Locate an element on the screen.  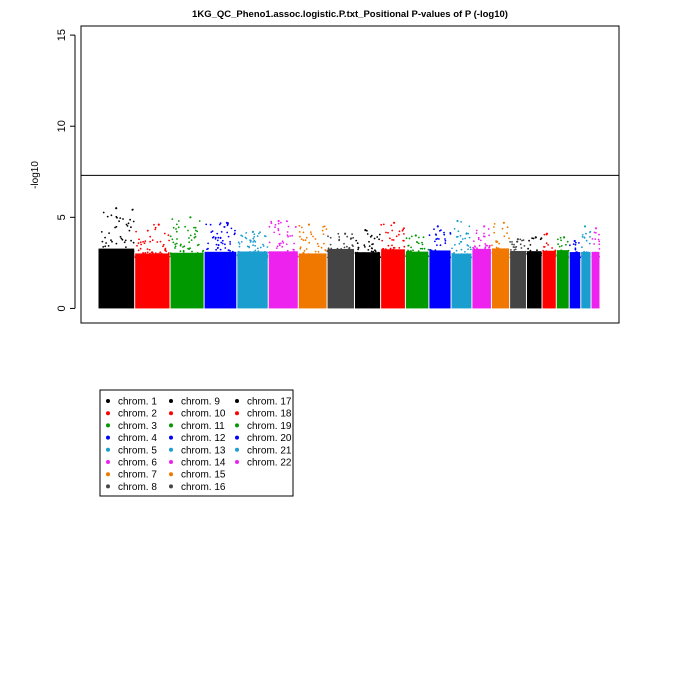
legend-label: chrom. 11 is located at coordinates (203, 426).